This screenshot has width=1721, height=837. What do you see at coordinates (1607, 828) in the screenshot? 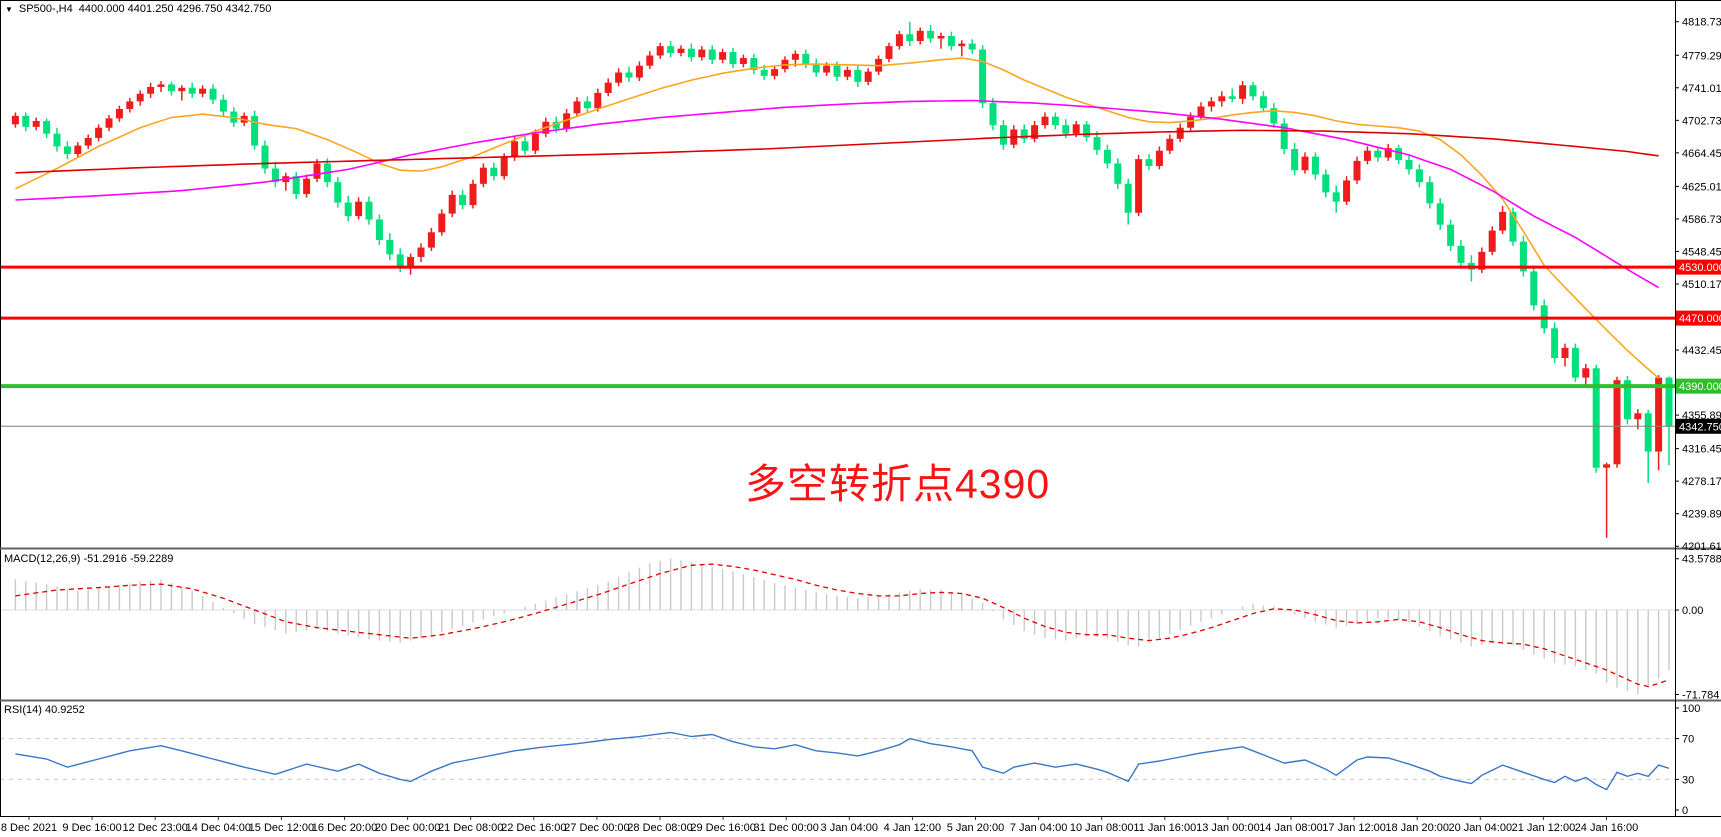
I see `time-tick-label: 24 Jan 16:00` at bounding box center [1607, 828].